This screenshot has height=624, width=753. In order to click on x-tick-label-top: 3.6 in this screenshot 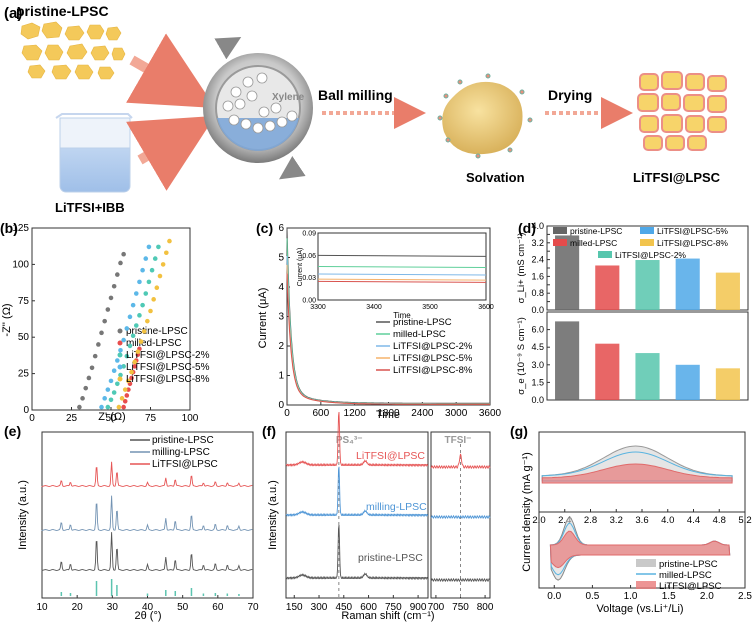, I will do `click(641, 520)`.